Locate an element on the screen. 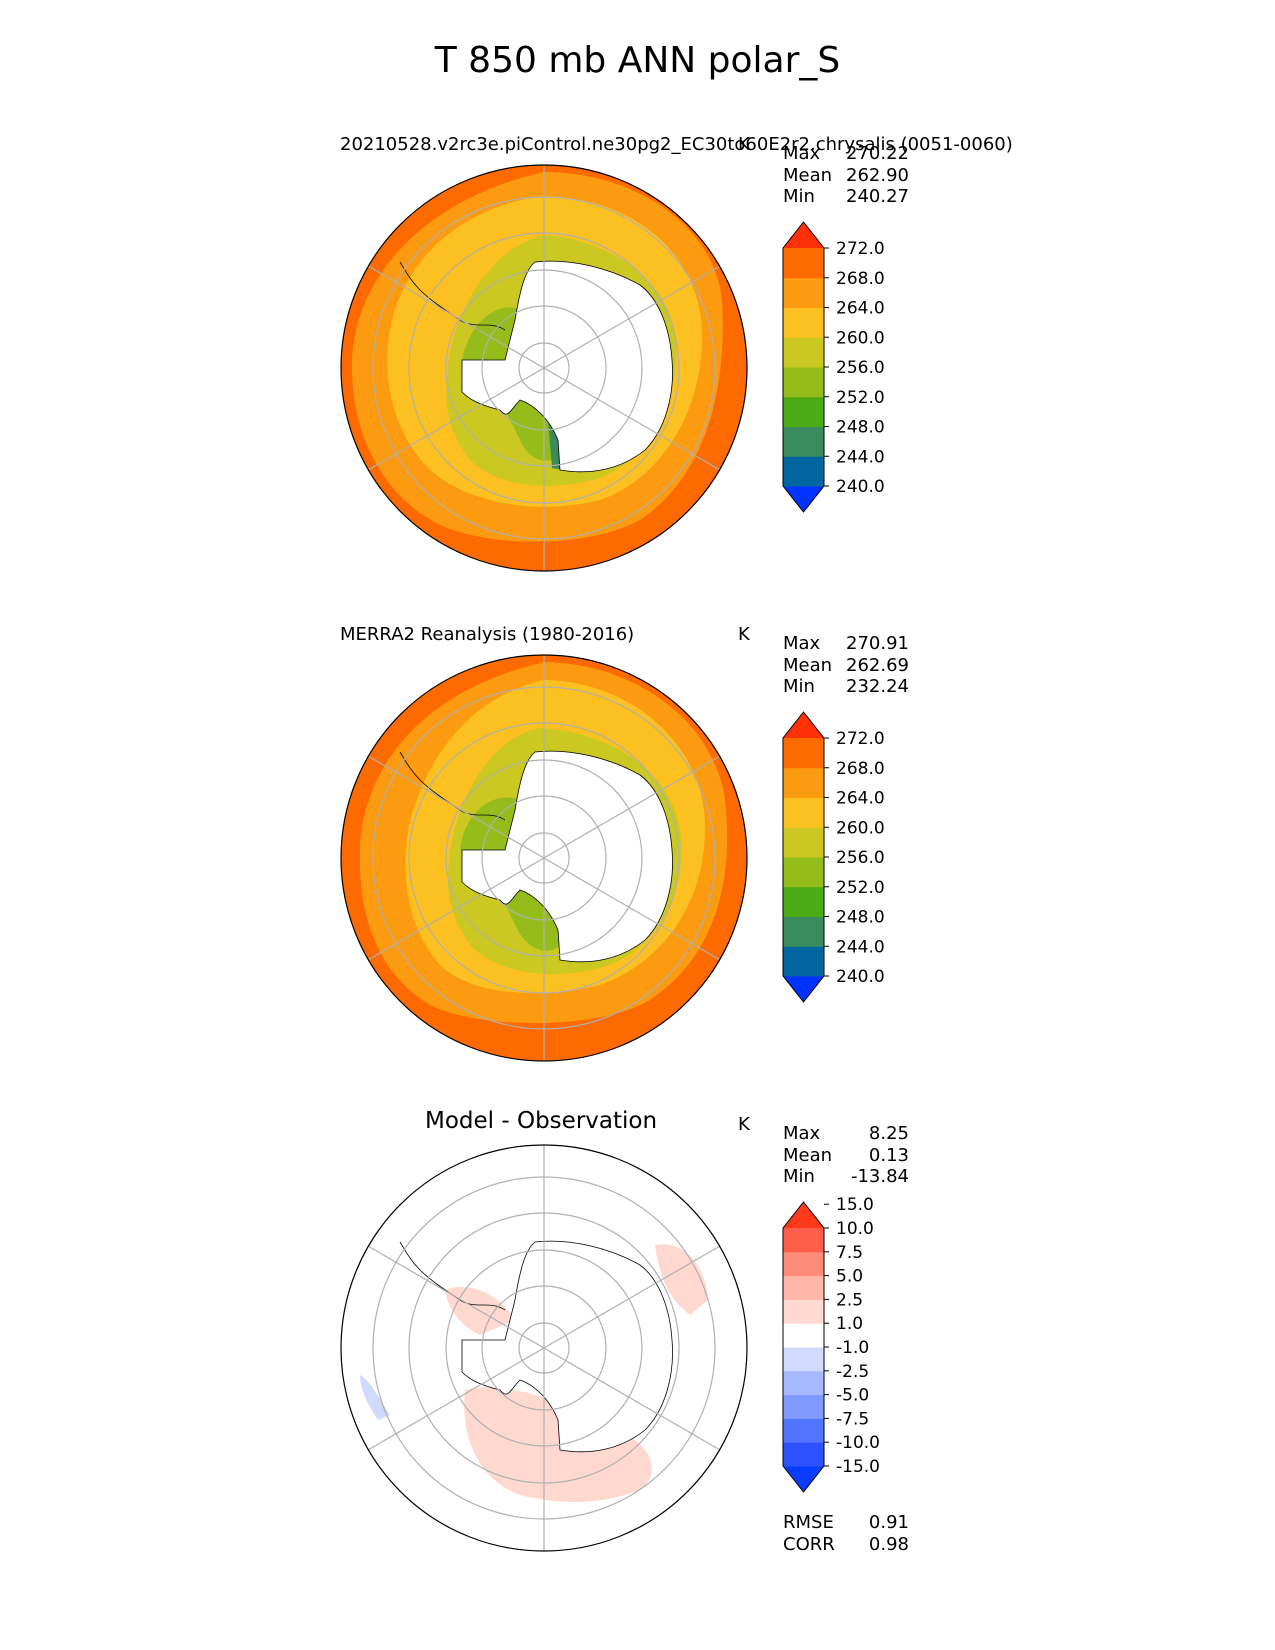  colorbar-tick-label: 2.5 is located at coordinates (849, 1300).